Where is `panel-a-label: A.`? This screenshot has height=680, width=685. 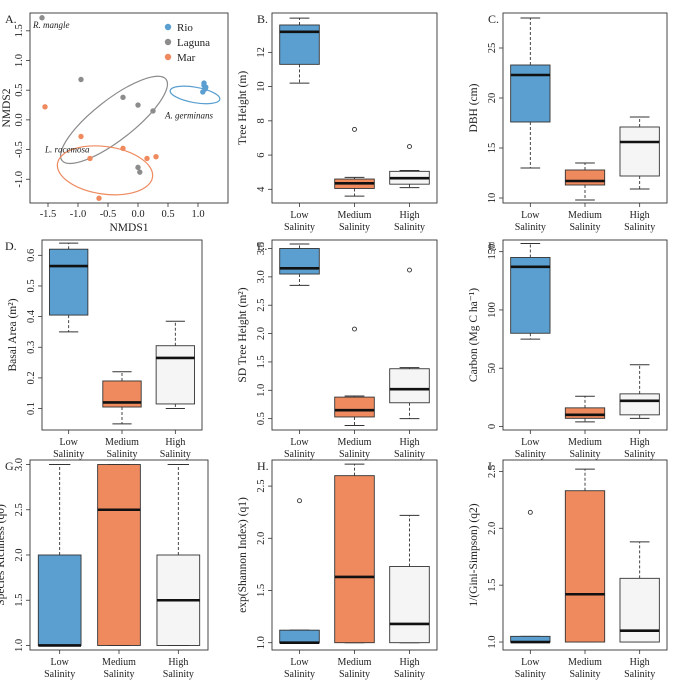
panel-a-label: A. is located at coordinates (11, 19).